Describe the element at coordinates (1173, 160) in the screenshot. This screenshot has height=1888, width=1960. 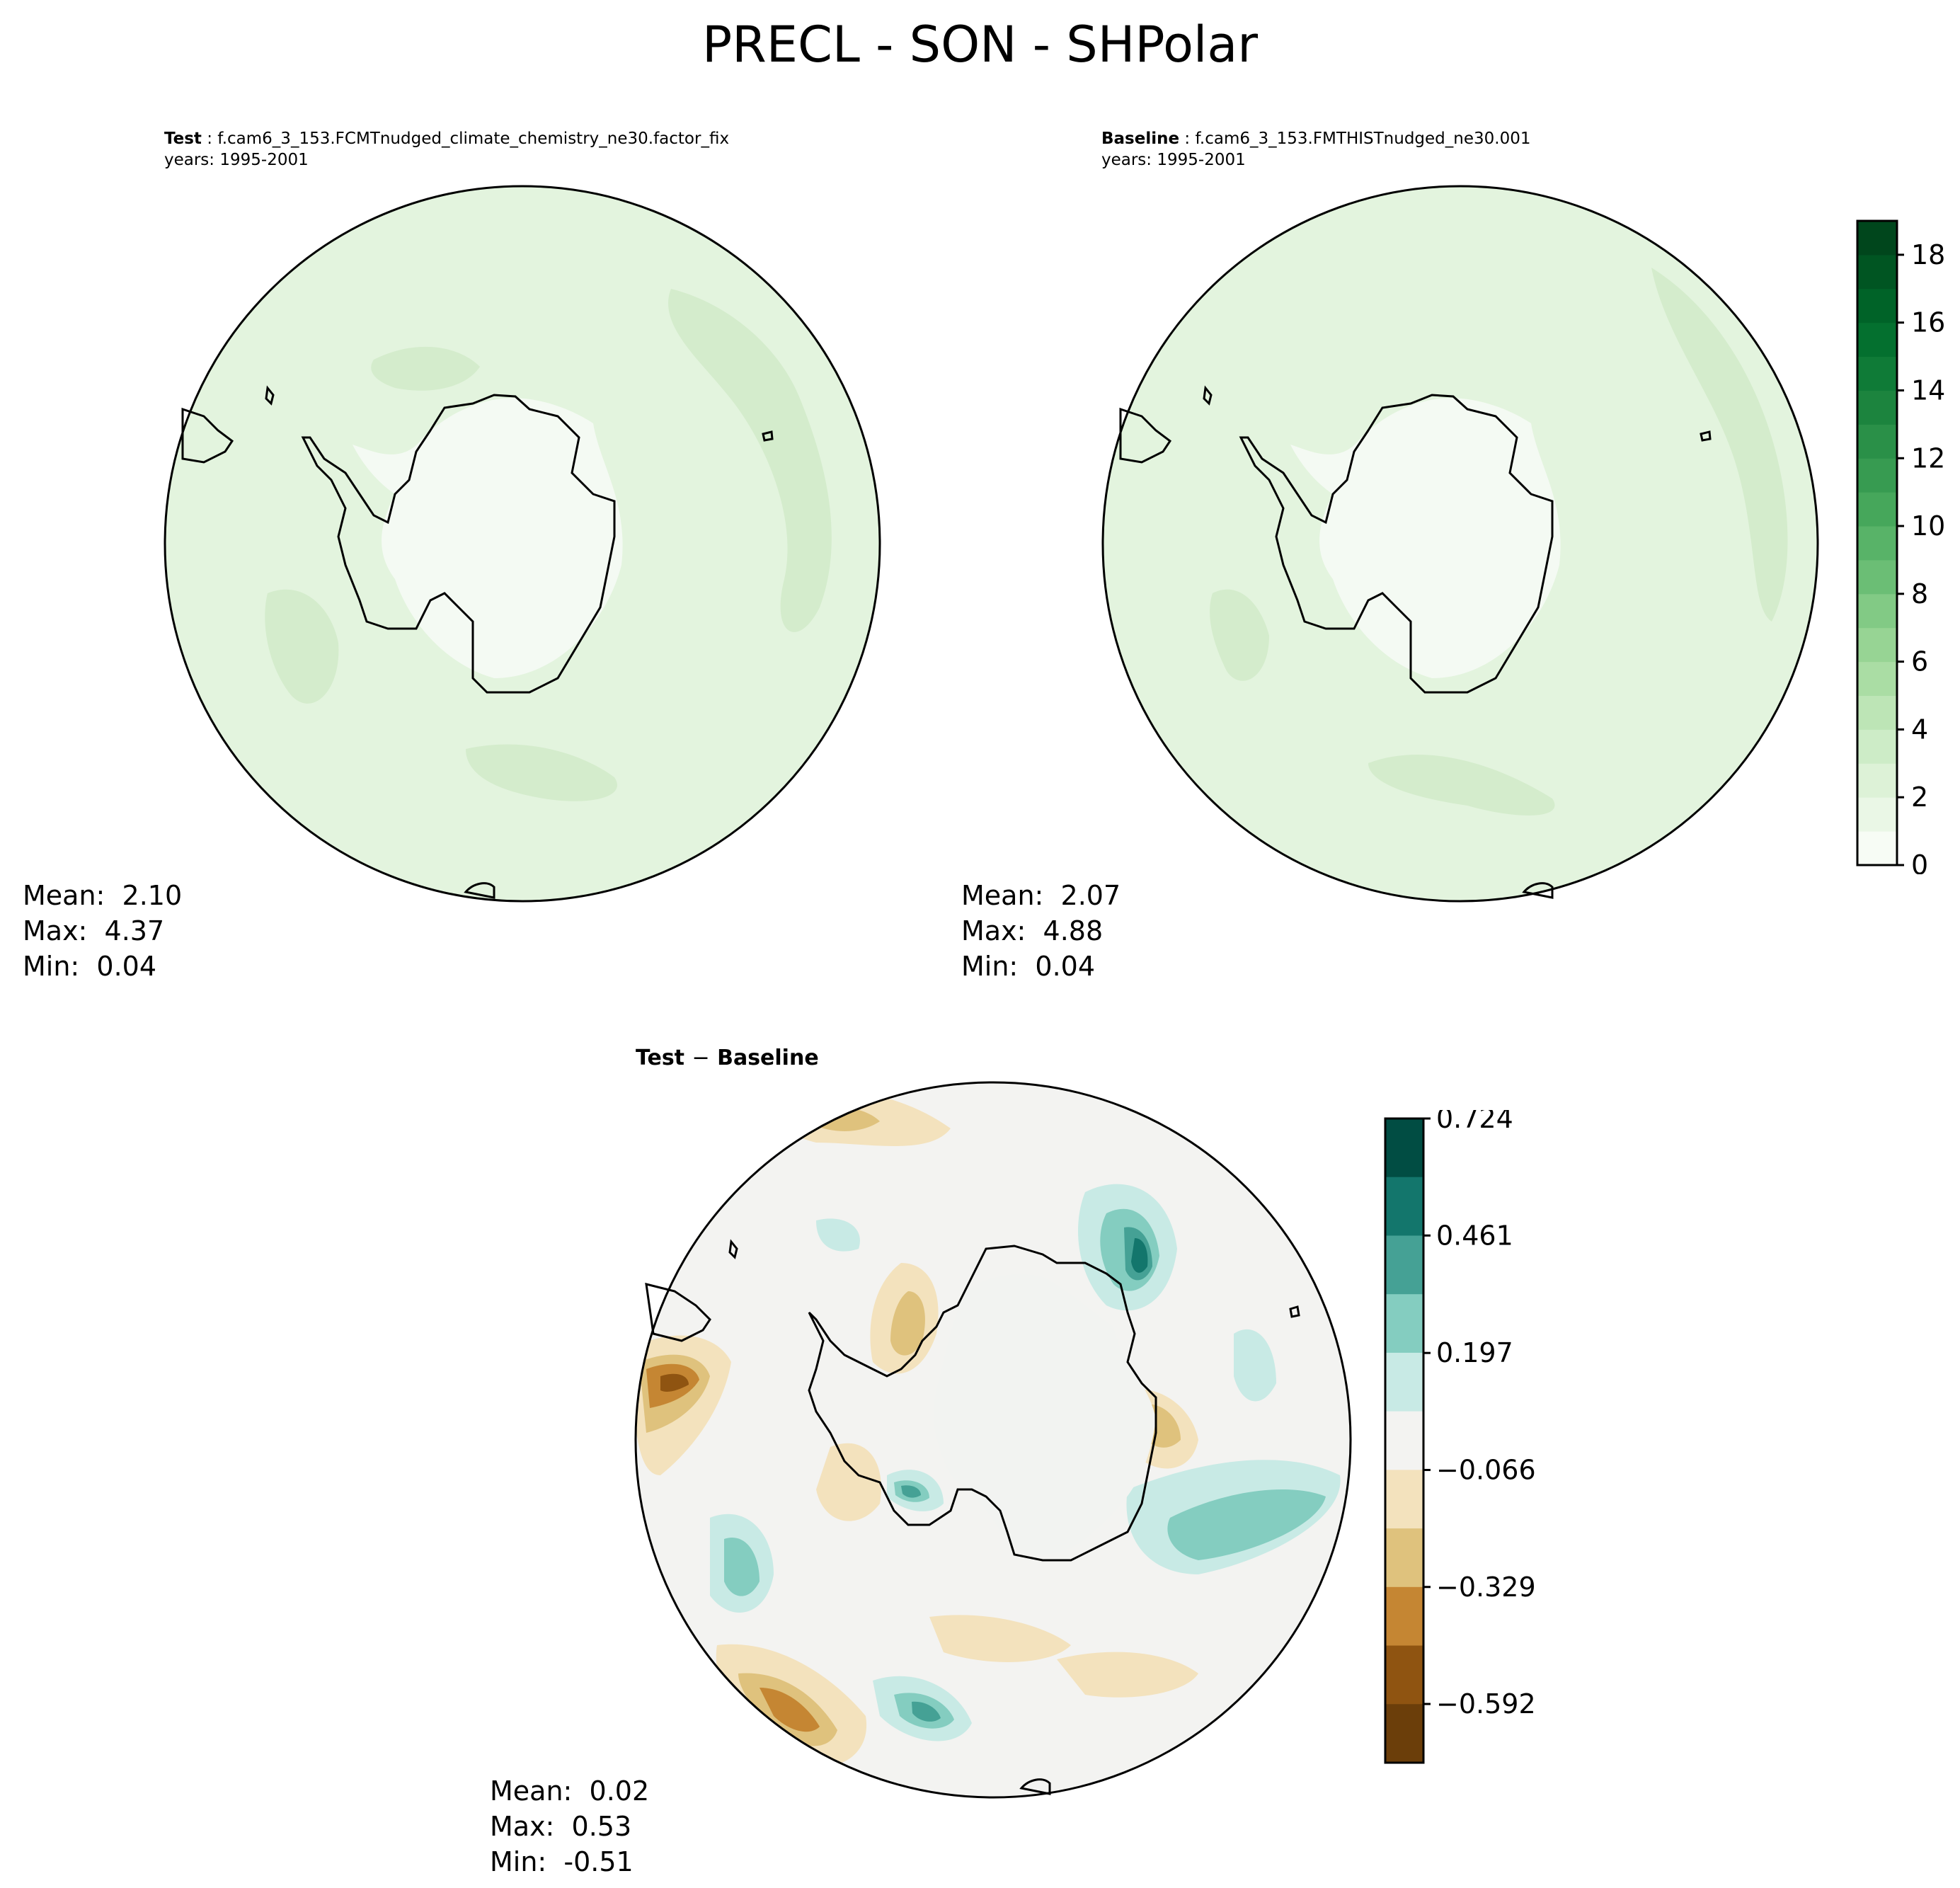
I see `baseline-years: years: 1995-2001` at that location.